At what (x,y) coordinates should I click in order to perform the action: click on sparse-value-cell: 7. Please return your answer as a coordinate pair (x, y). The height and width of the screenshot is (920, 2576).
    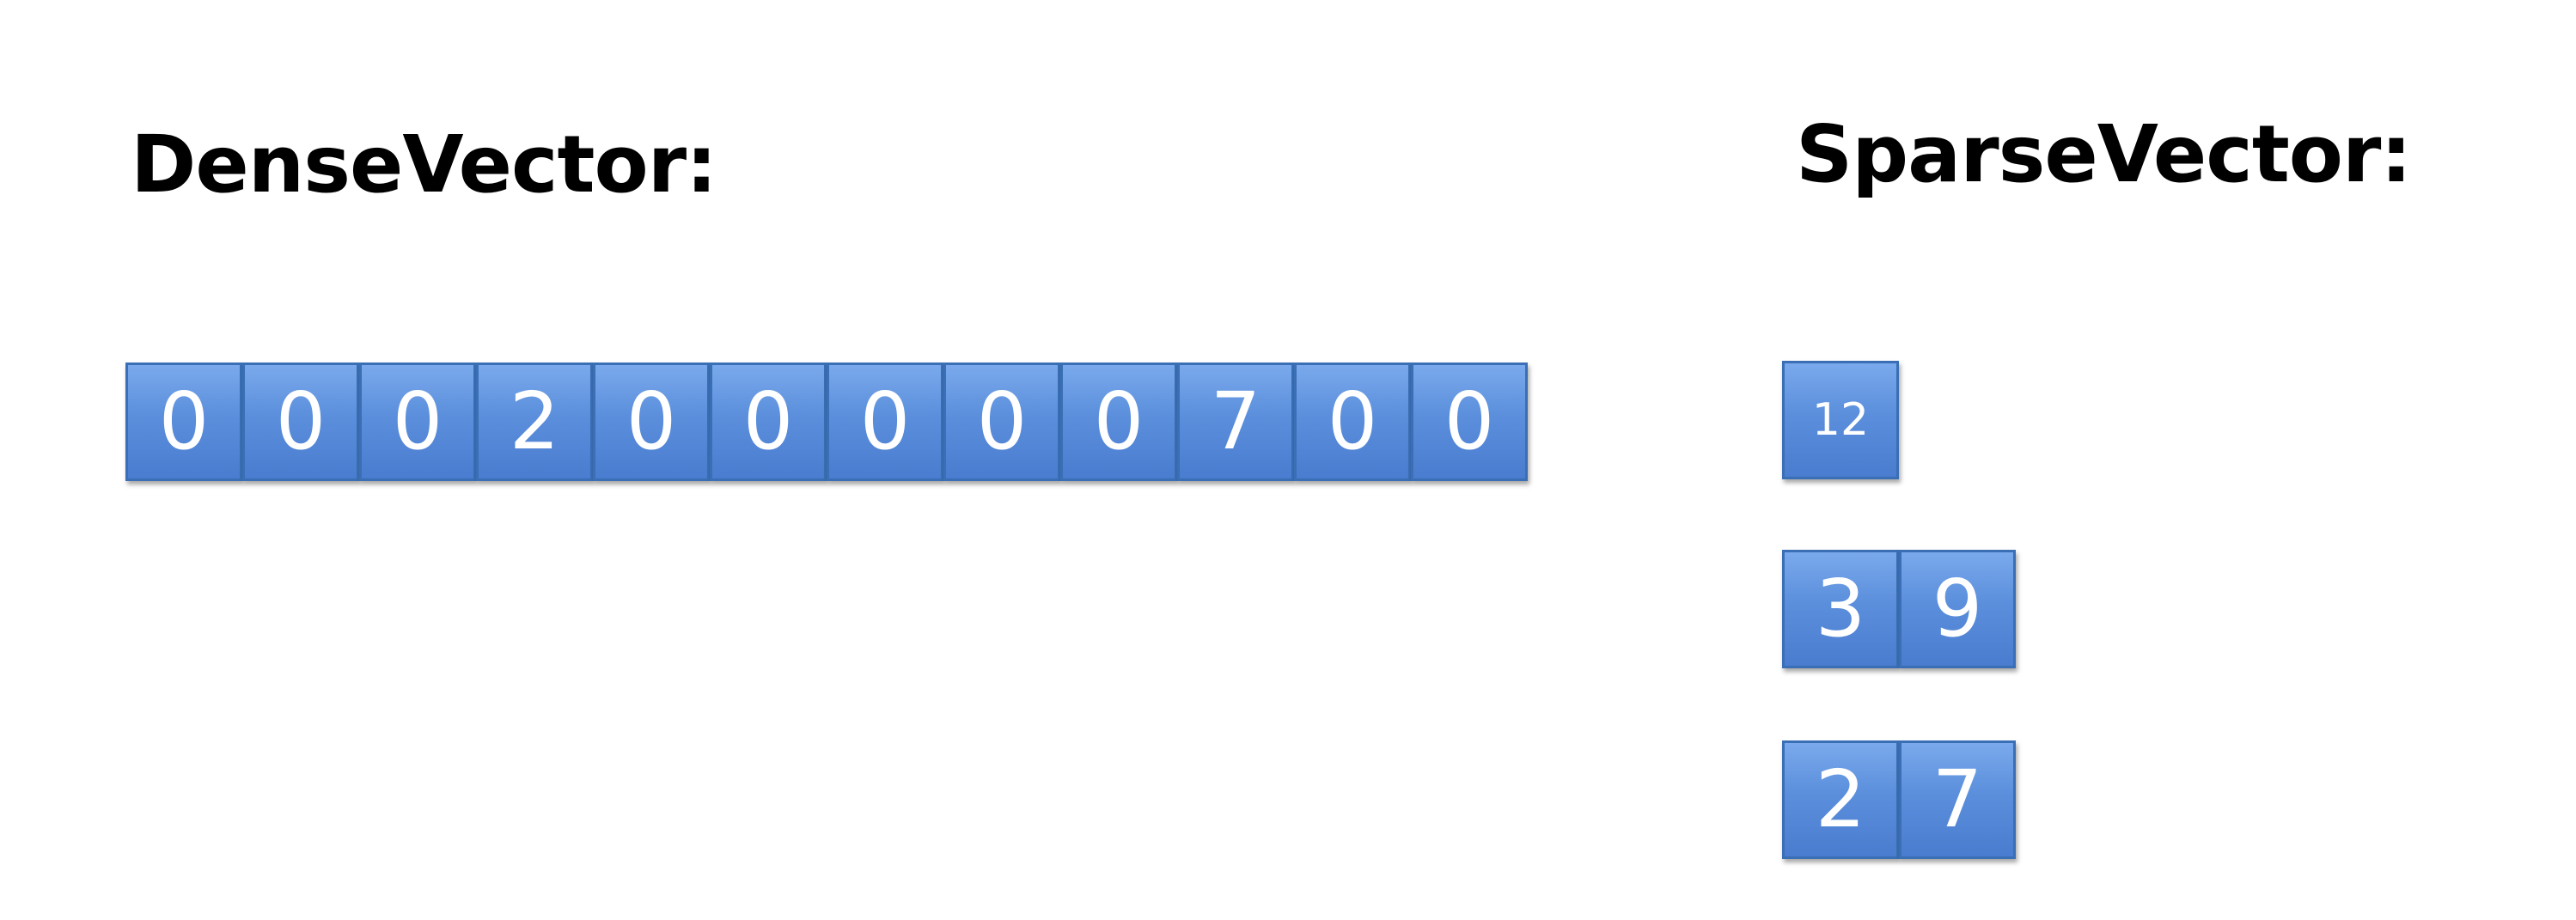
    Looking at the image, I should click on (1958, 799).